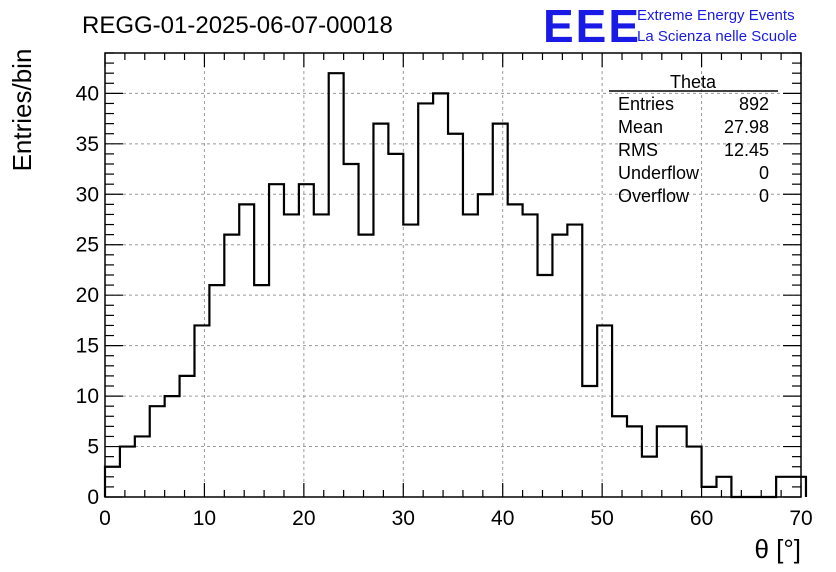  What do you see at coordinates (87, 194) in the screenshot?
I see `y-tick-label: 30` at bounding box center [87, 194].